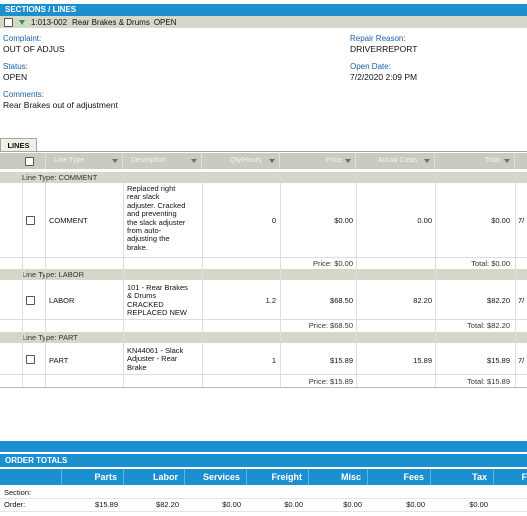 The image size is (527, 516). I want to click on col-total: Total, so click(475, 161).